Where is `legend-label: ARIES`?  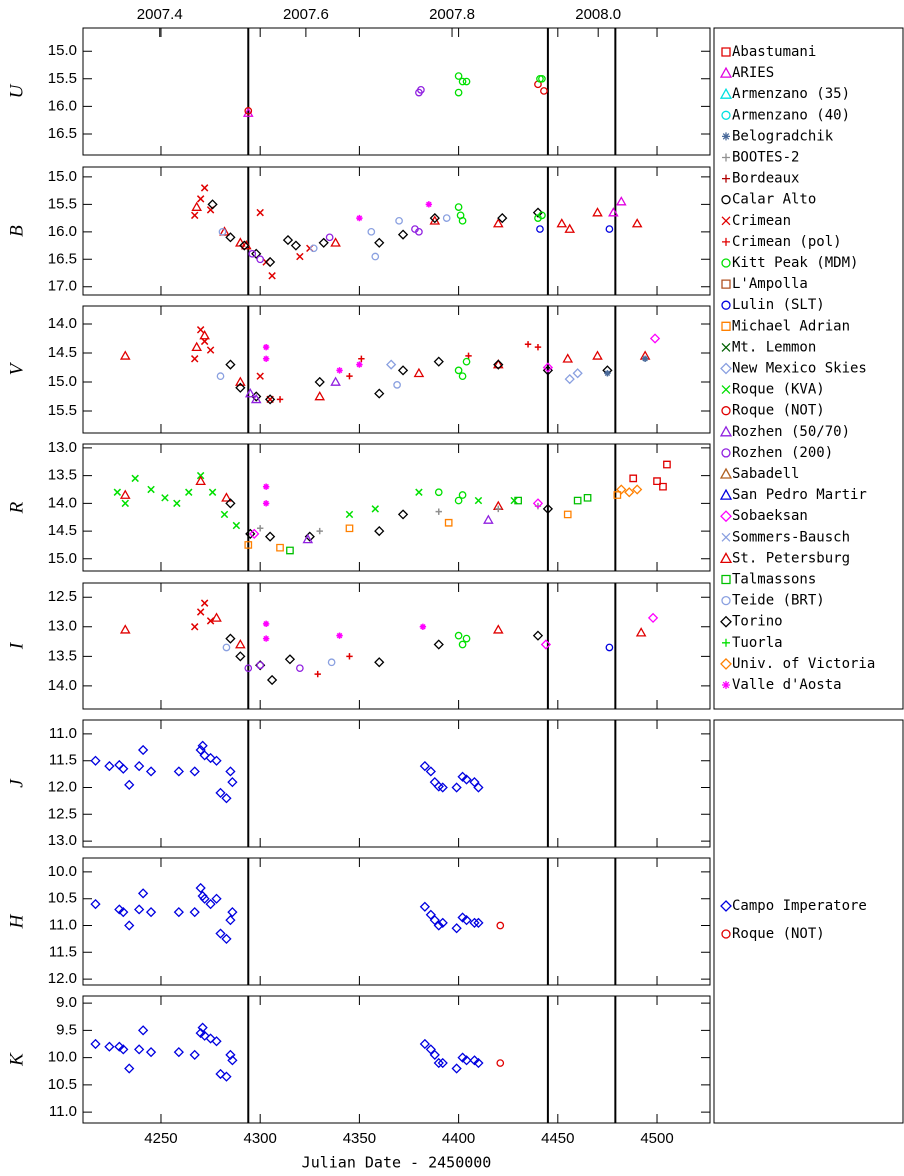
legend-label: ARIES is located at coordinates (753, 73).